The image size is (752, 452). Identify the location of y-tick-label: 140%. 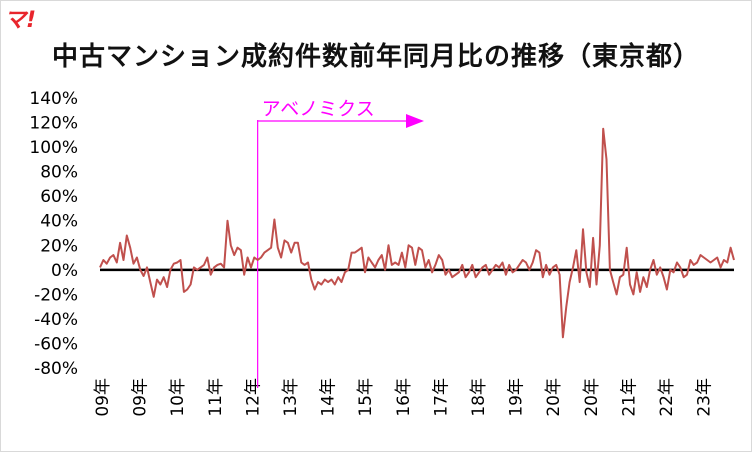
(53, 99).